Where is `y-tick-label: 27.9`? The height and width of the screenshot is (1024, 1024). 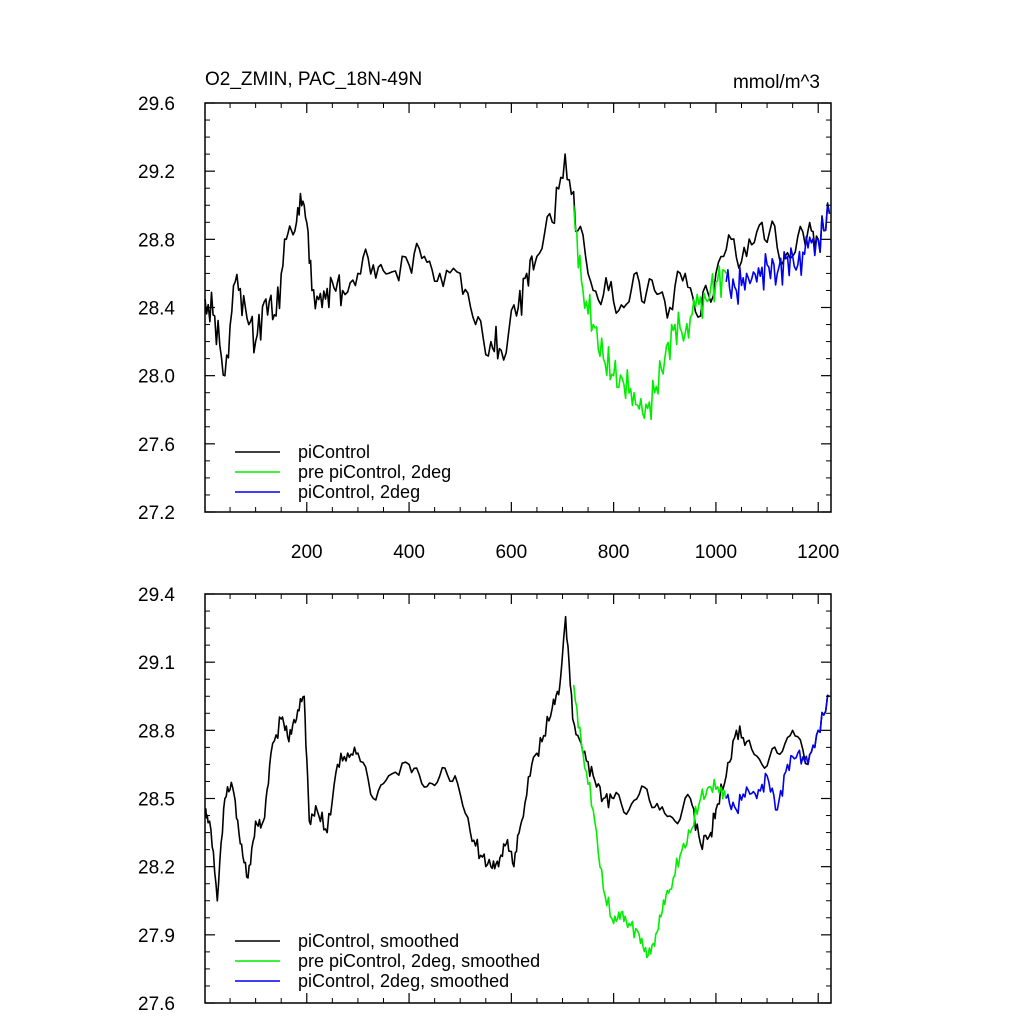
y-tick-label: 27.9 is located at coordinates (156, 936).